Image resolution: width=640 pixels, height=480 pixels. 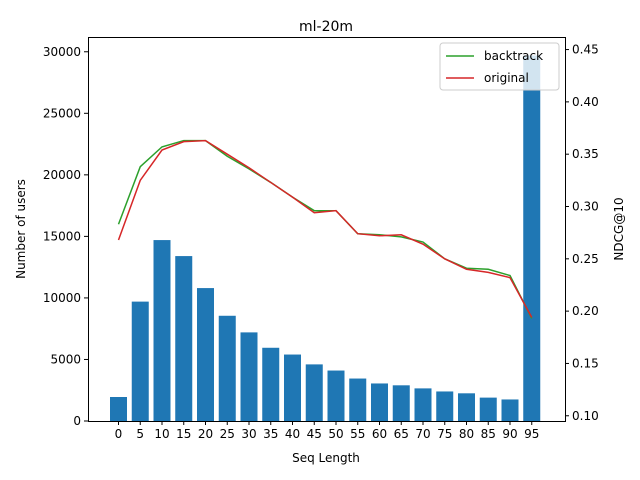 I want to click on x-tick-label-55: 55, so click(x=357, y=434).